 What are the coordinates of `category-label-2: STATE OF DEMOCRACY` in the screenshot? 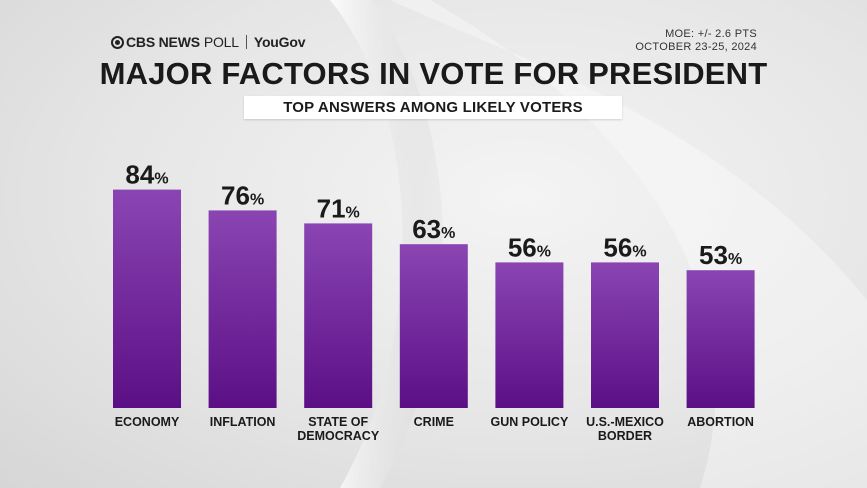 It's located at (338, 429).